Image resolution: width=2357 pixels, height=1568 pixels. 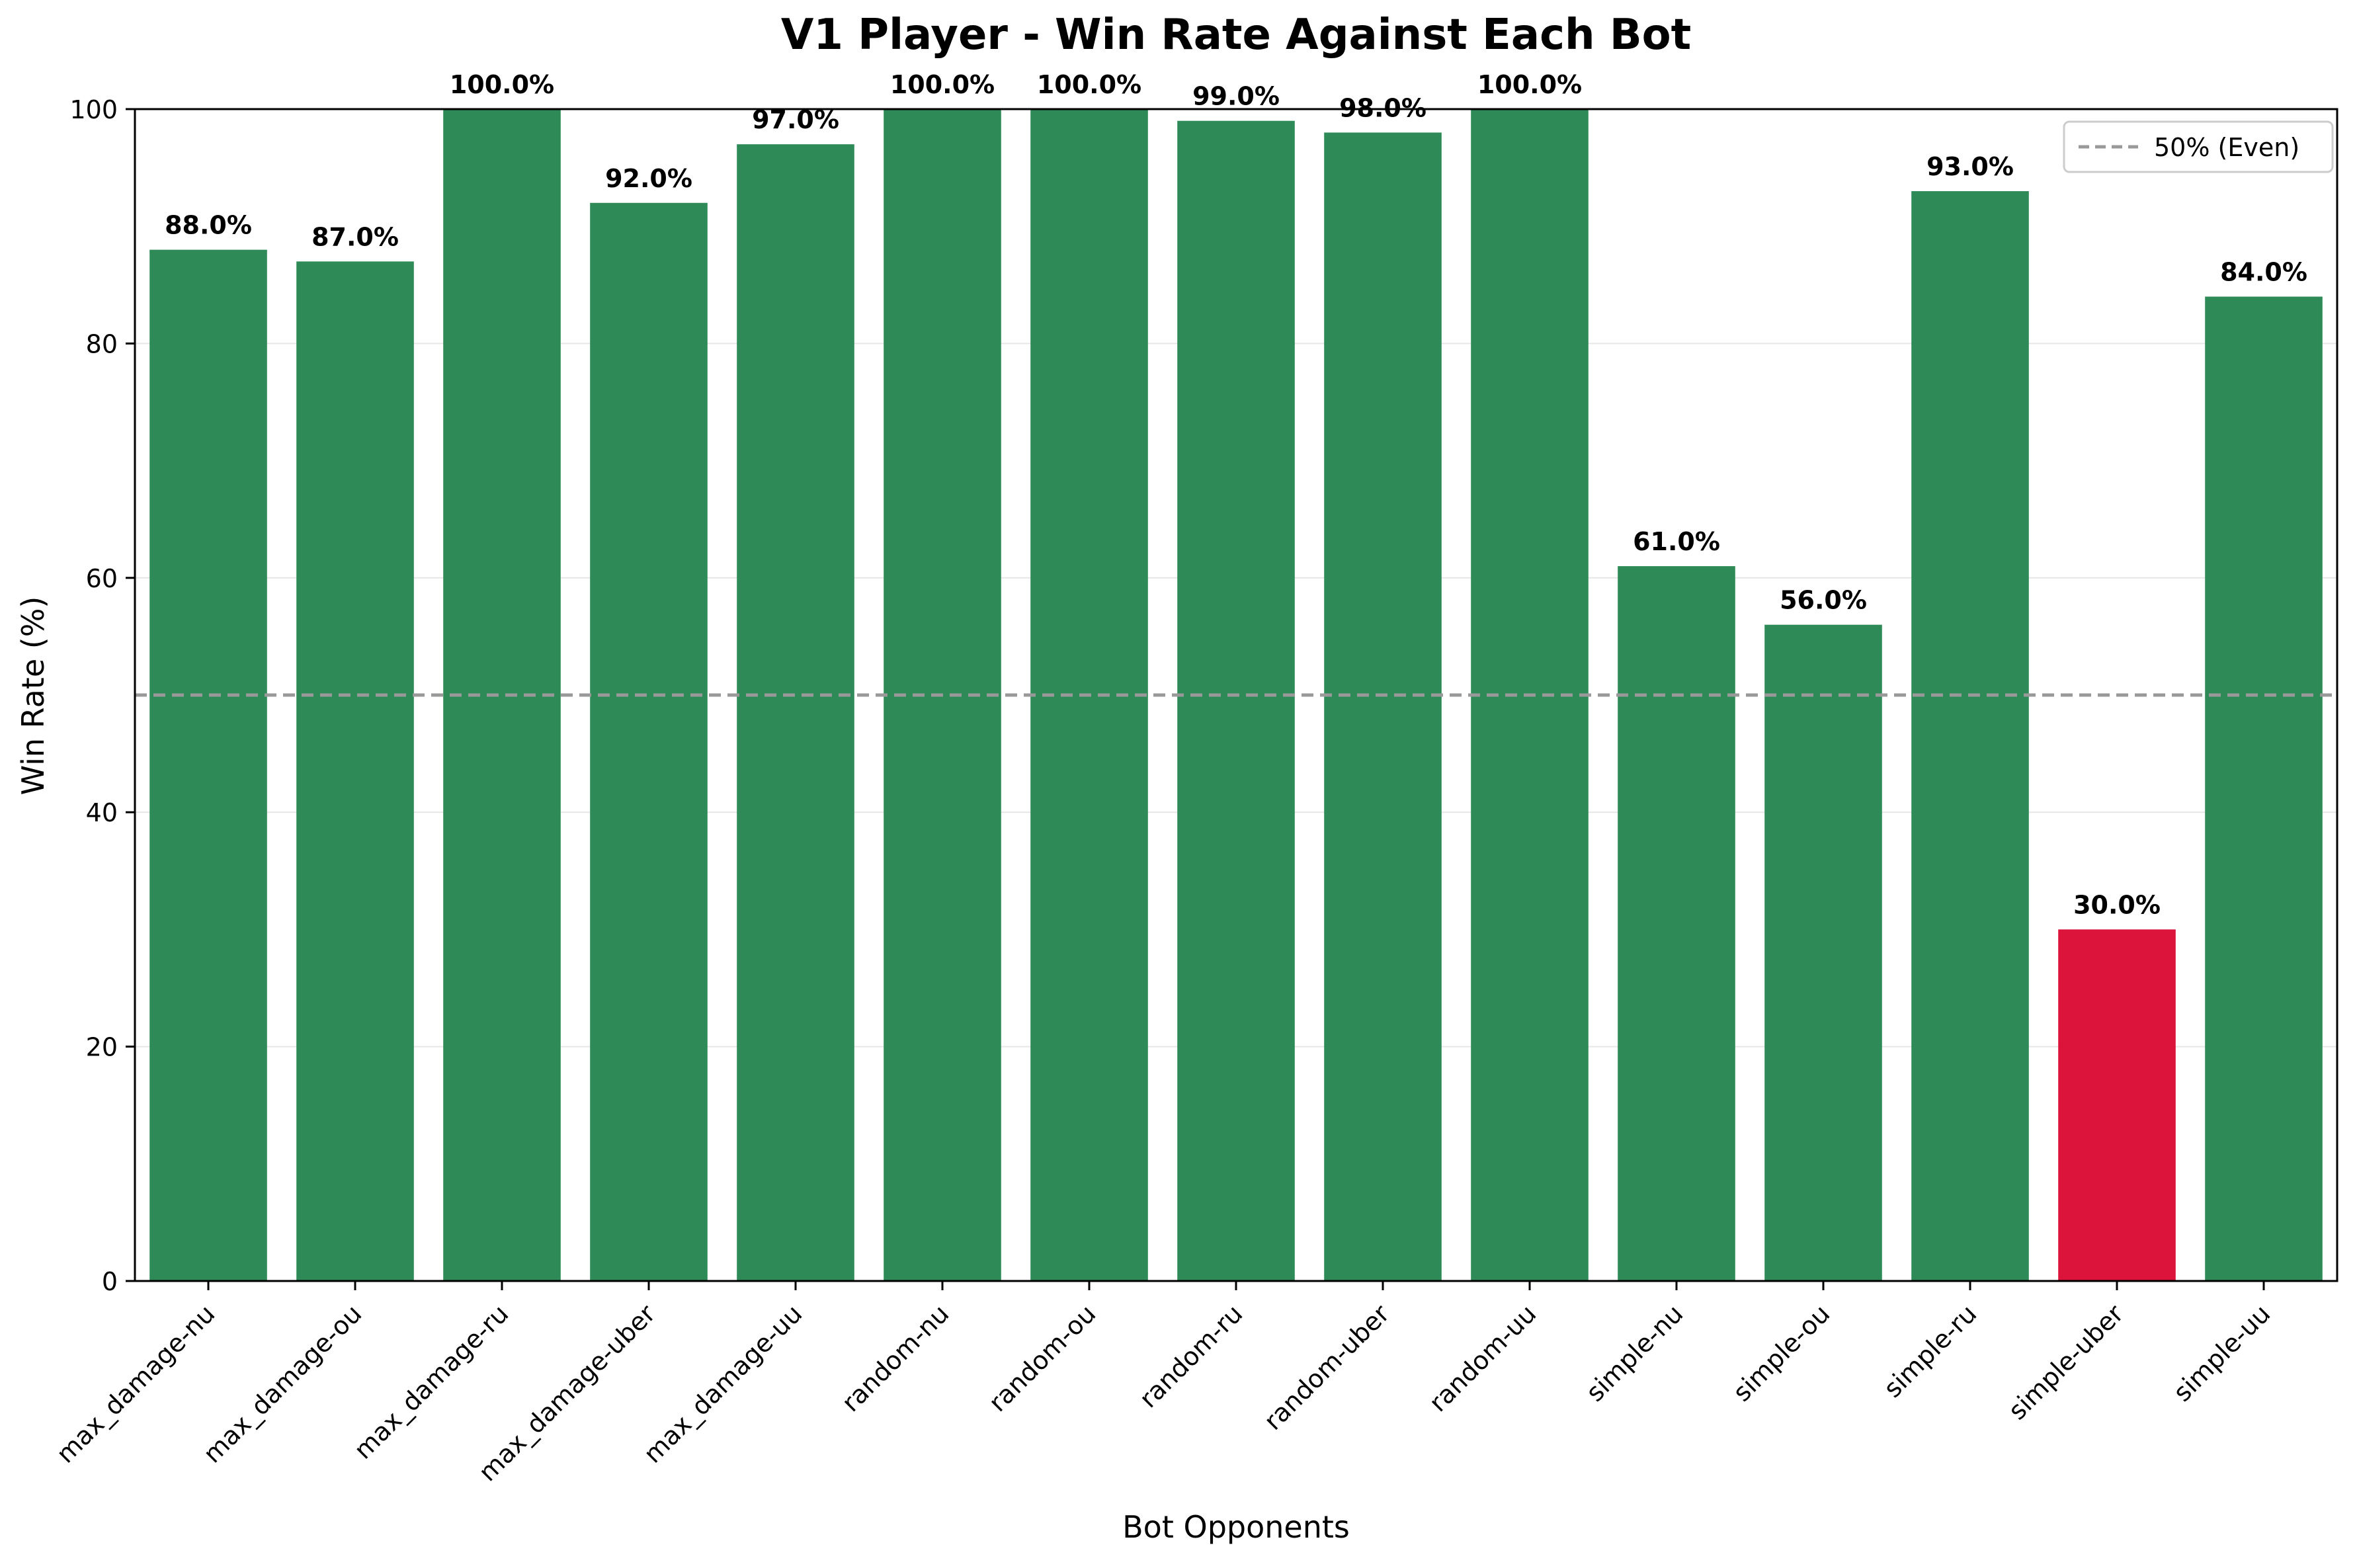 I want to click on data-label: 88.0%, so click(x=208, y=225).